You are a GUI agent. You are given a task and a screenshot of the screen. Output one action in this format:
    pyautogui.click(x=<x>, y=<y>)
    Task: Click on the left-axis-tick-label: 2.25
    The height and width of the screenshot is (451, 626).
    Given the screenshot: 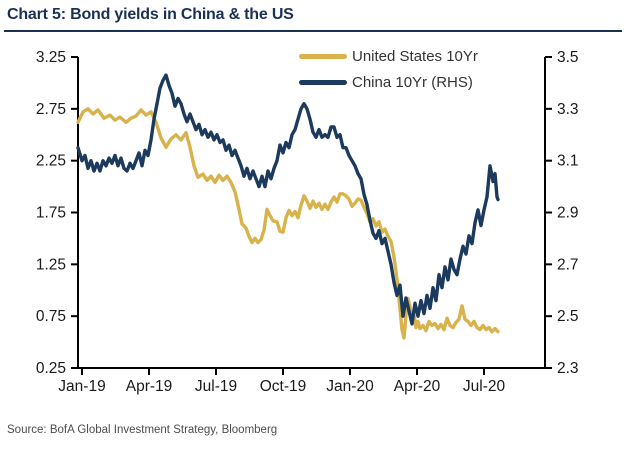 What is the action you would take?
    pyautogui.click(x=51, y=161)
    